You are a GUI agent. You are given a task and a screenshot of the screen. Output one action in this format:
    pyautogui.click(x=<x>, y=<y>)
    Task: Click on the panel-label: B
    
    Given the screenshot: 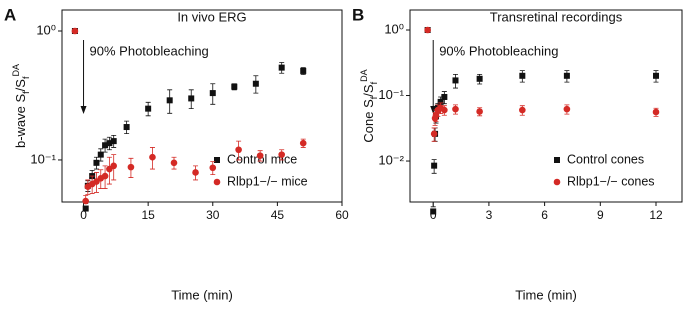 What is the action you would take?
    pyautogui.click(x=358, y=14)
    